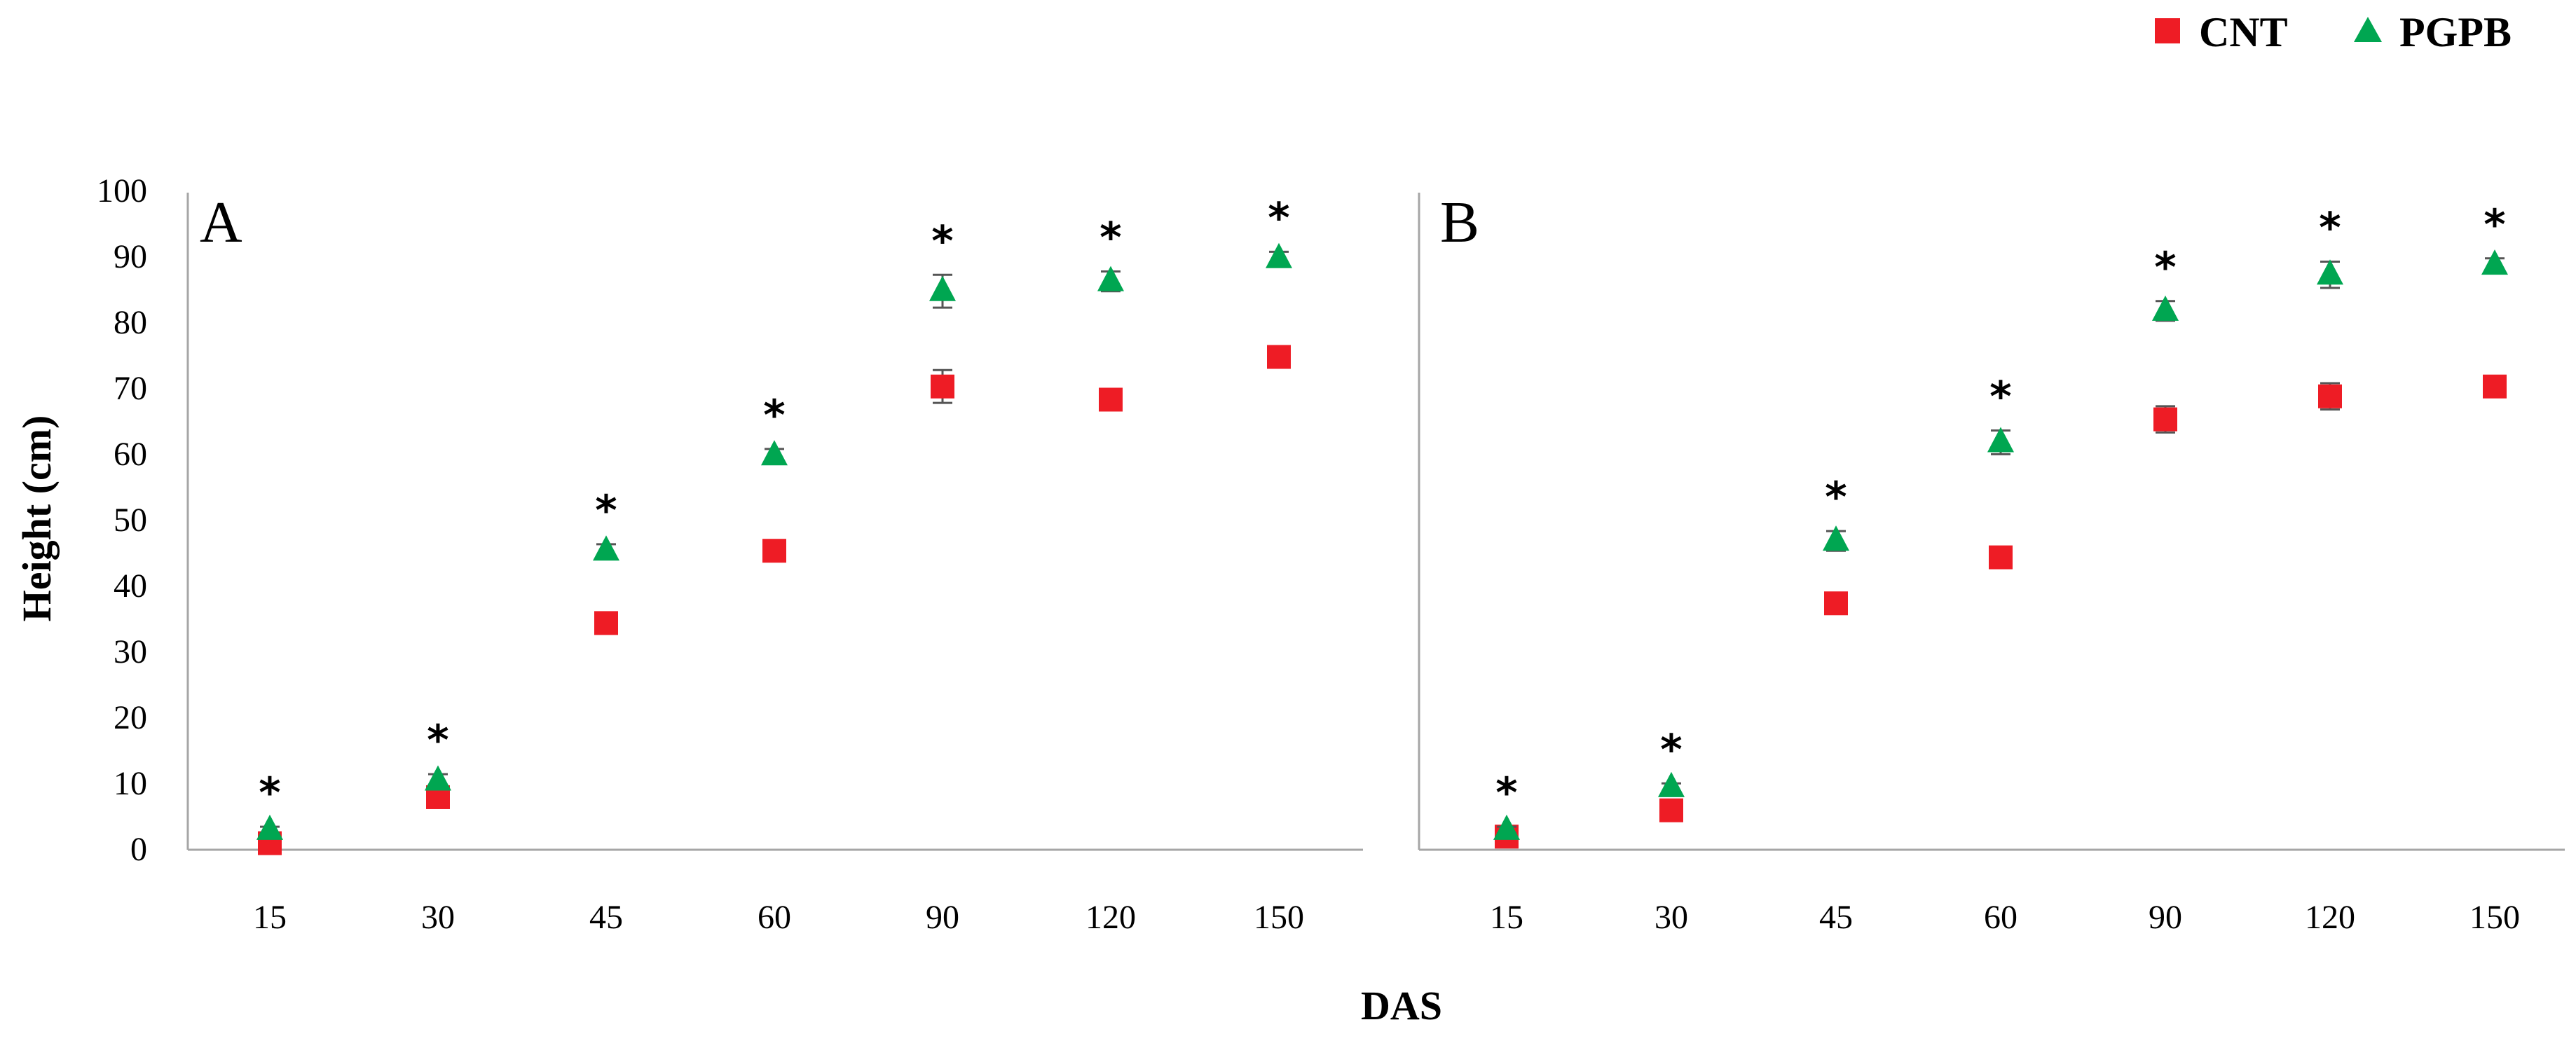  Describe the element at coordinates (138, 850) in the screenshot. I see `y-tick-label: 0` at that location.